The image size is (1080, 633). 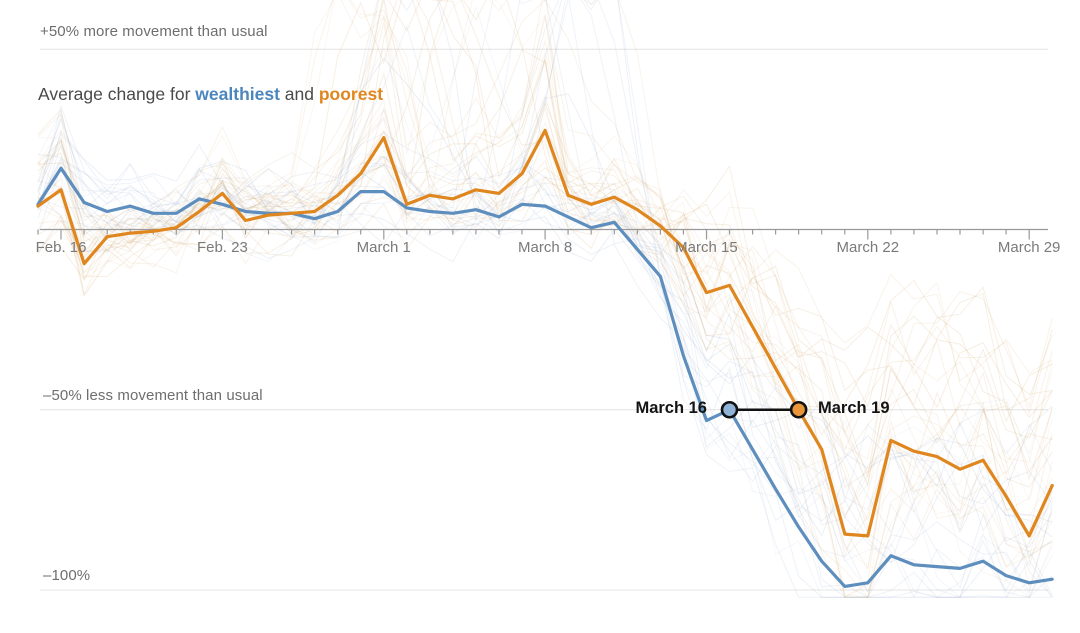 I want to click on annotation-march-19: March 19, so click(x=854, y=408).